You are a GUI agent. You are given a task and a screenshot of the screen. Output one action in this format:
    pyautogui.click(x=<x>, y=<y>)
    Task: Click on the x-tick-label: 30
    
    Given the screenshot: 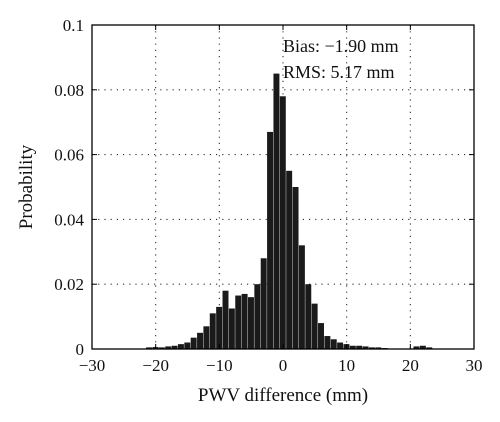 What is the action you would take?
    pyautogui.click(x=474, y=365)
    